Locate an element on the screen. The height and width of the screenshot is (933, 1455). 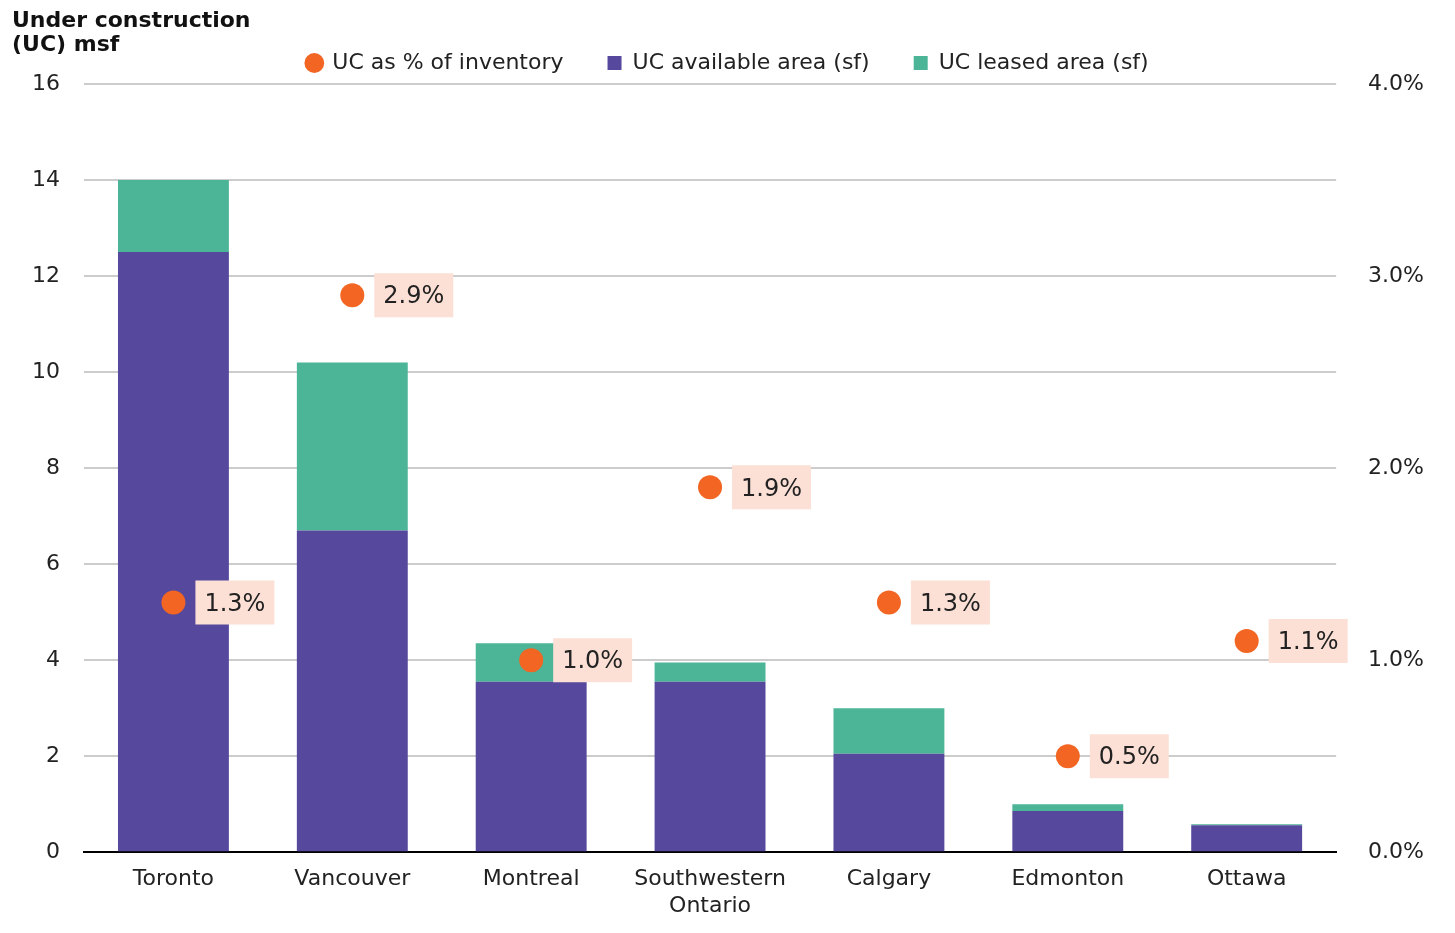
y-tick-label: 4 is located at coordinates (52, 658).